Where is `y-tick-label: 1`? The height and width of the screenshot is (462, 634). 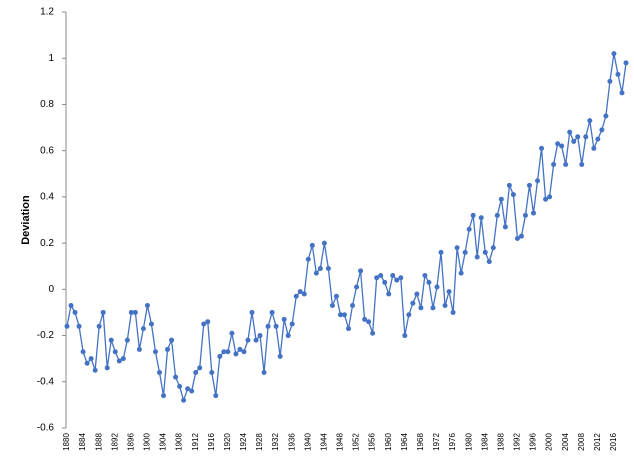 y-tick-label: 1 is located at coordinates (51, 58).